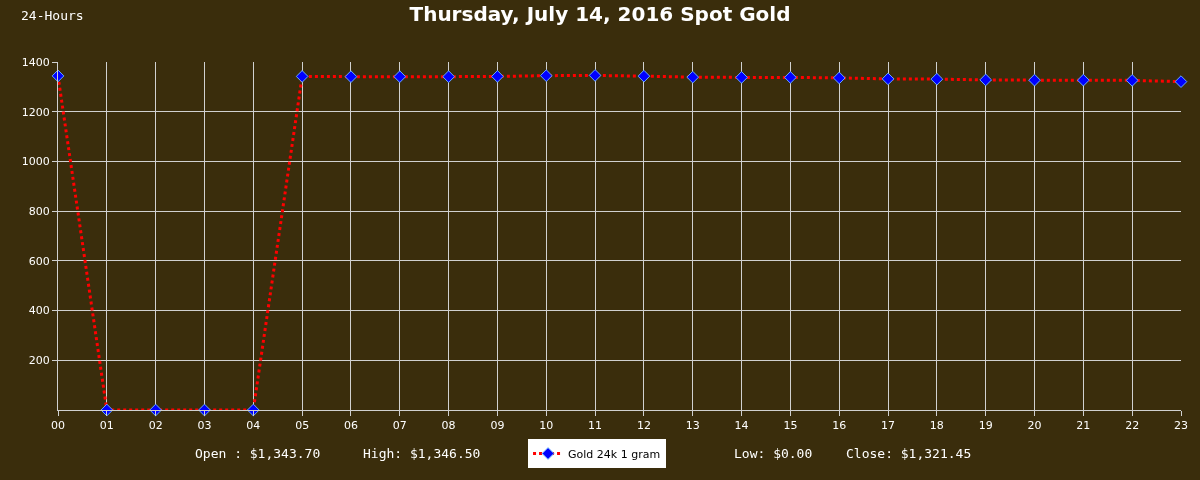 The height and width of the screenshot is (480, 1200). Describe the element at coordinates (155, 426) in the screenshot. I see `x-tick-label: 02` at that location.